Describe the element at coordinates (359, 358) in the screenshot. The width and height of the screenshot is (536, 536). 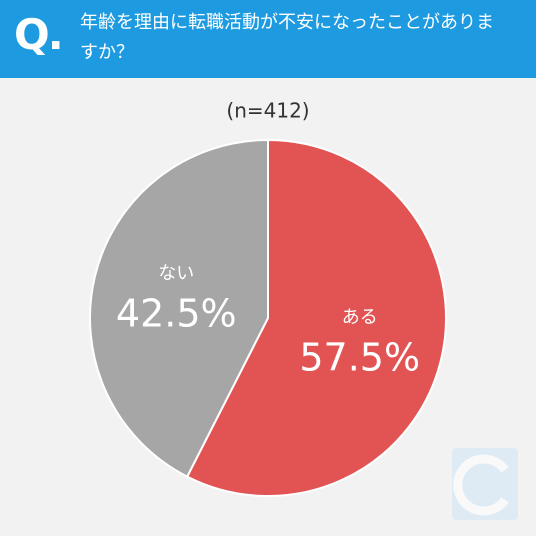
I see `slice-value-label: 57.5%` at that location.